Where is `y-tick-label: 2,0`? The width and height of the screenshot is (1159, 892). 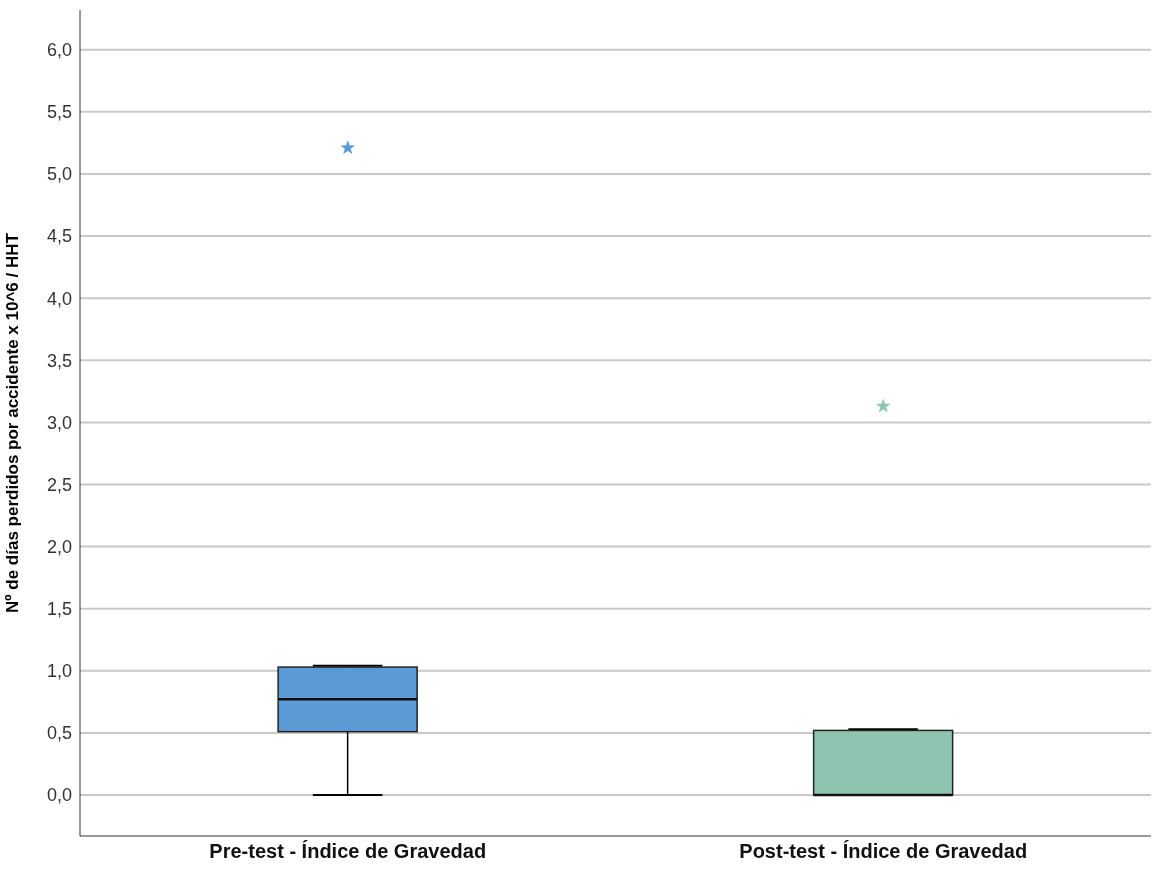 y-tick-label: 2,0 is located at coordinates (59, 546).